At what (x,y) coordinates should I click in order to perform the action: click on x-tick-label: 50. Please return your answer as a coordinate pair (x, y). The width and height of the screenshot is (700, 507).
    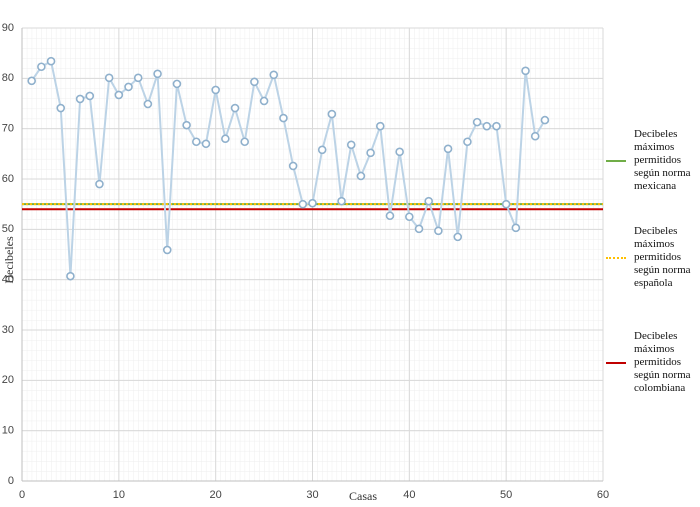
    Looking at the image, I should click on (506, 495).